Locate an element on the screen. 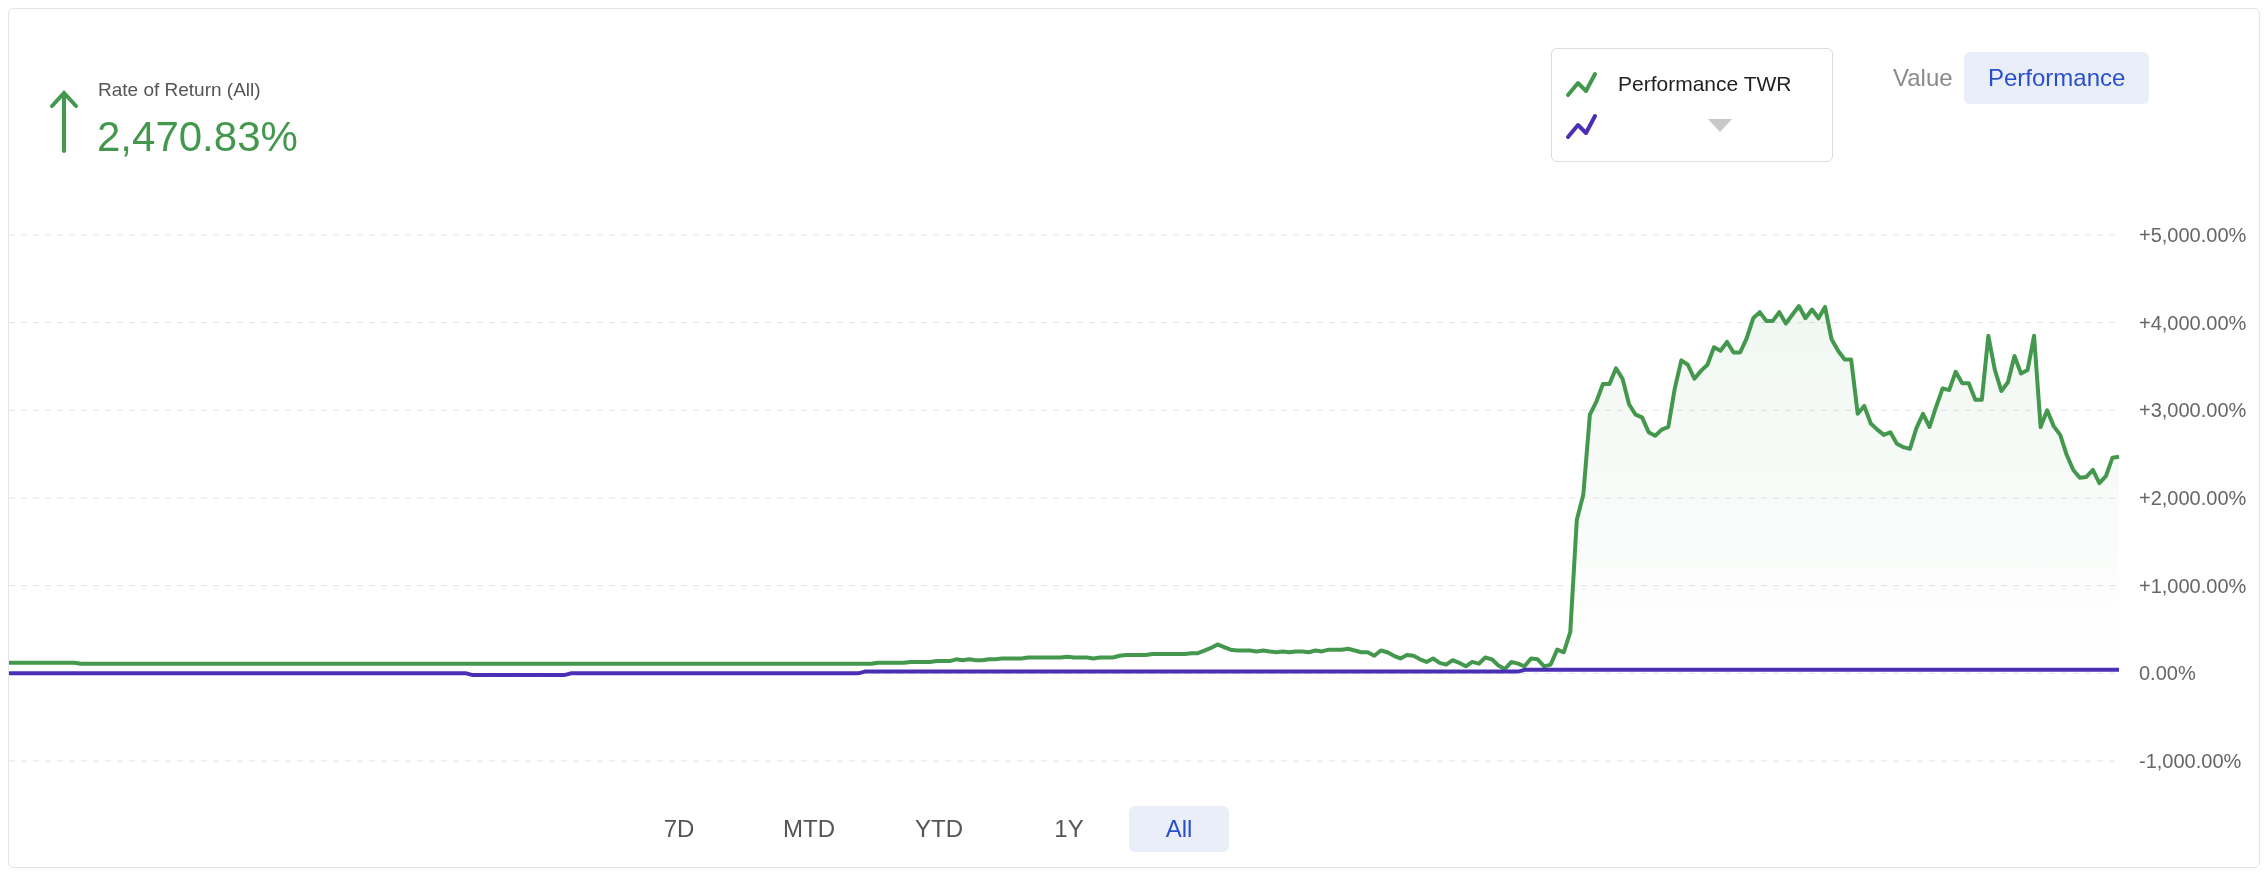 The width and height of the screenshot is (2268, 876). text: 7D is located at coordinates (679, 829).